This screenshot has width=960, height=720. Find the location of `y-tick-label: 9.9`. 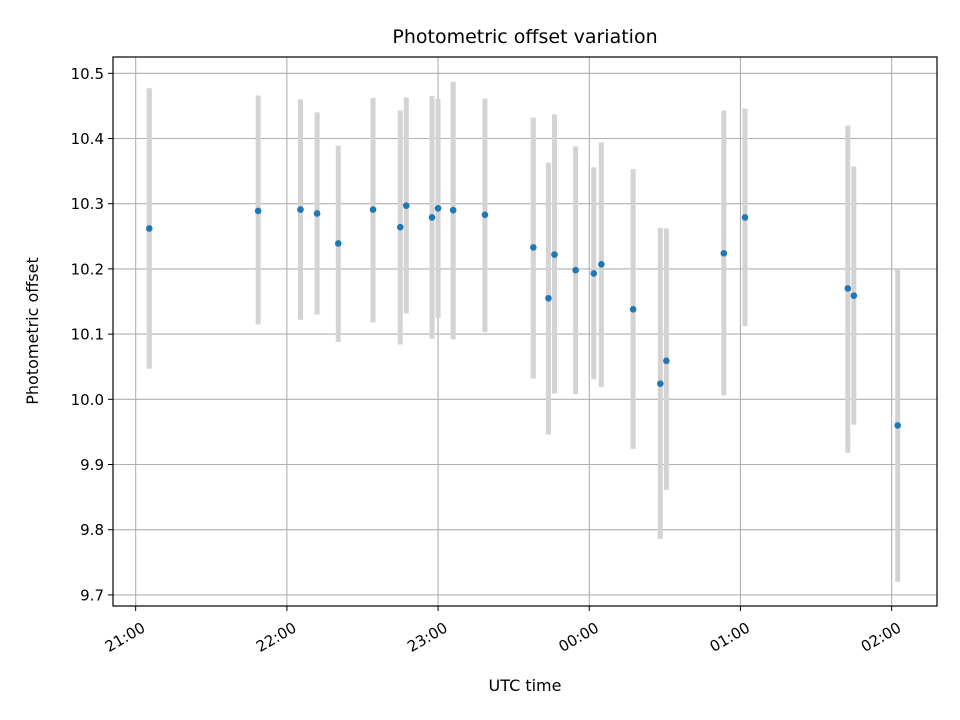

y-tick-label: 9.9 is located at coordinates (92, 465).